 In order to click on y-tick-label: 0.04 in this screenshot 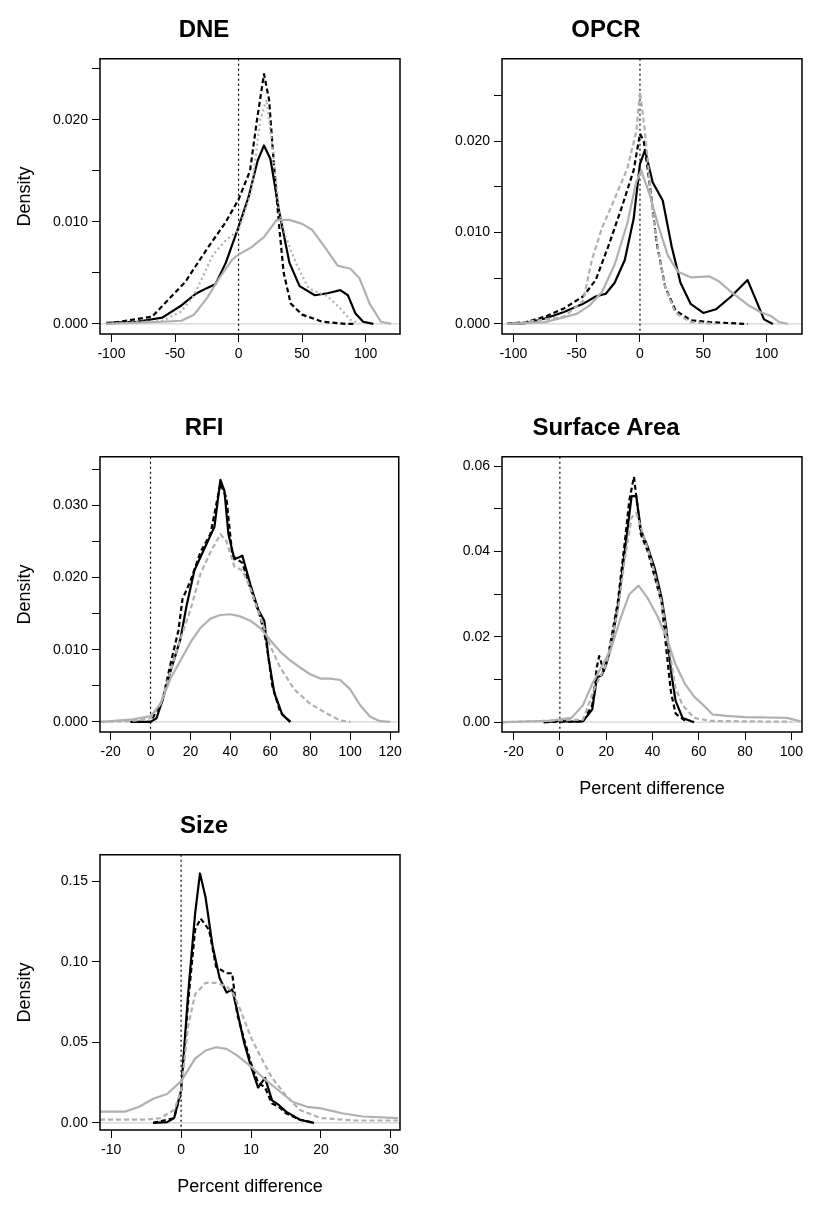, I will do `click(476, 550)`.